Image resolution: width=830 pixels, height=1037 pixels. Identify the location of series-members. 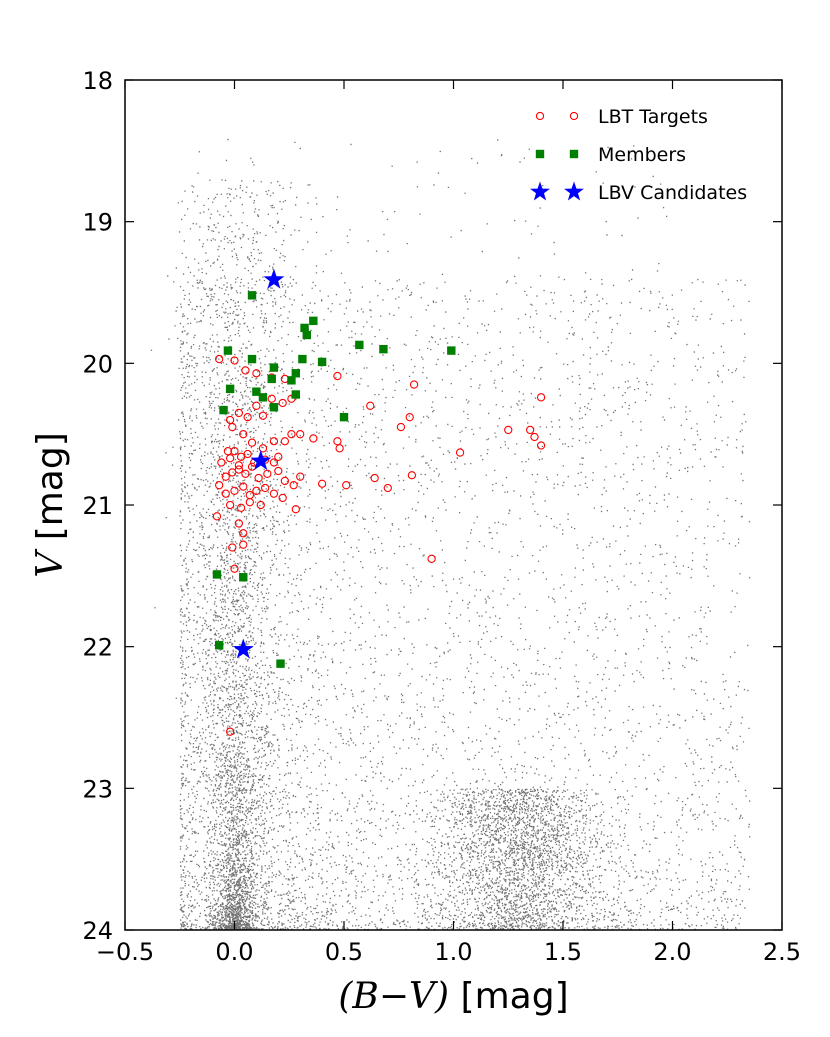
(334, 479).